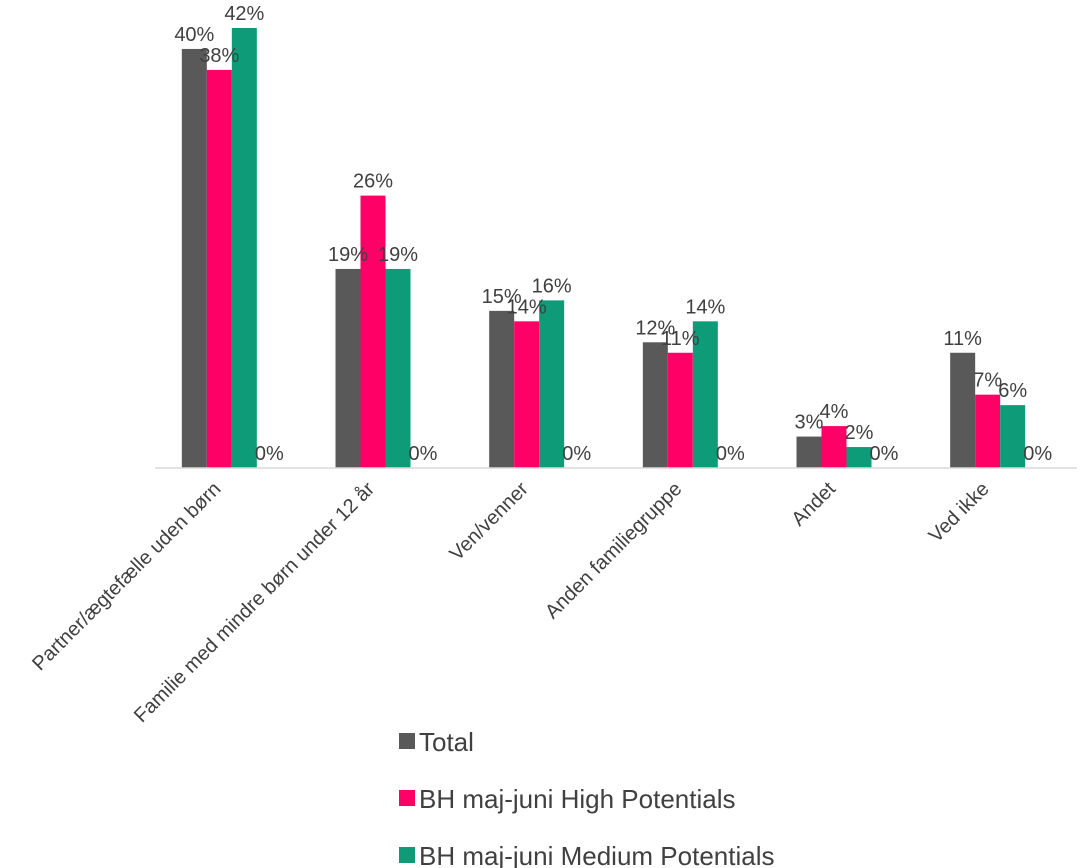  I want to click on data-label-3-1: 11%, so click(680, 339).